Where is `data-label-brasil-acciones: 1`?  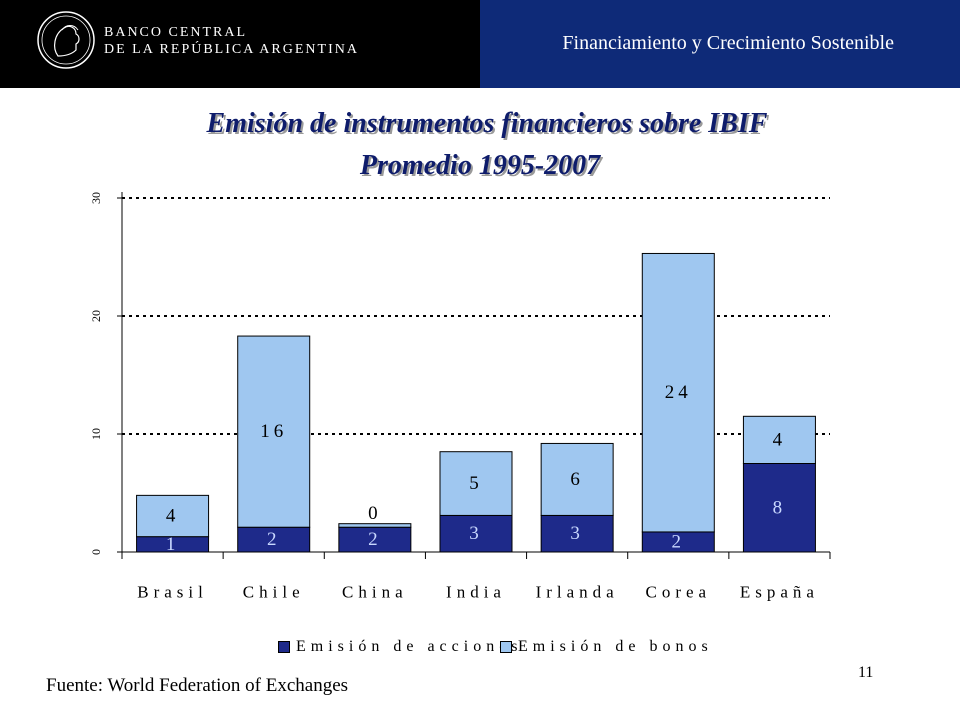
data-label-brasil-acciones: 1 is located at coordinates (173, 544).